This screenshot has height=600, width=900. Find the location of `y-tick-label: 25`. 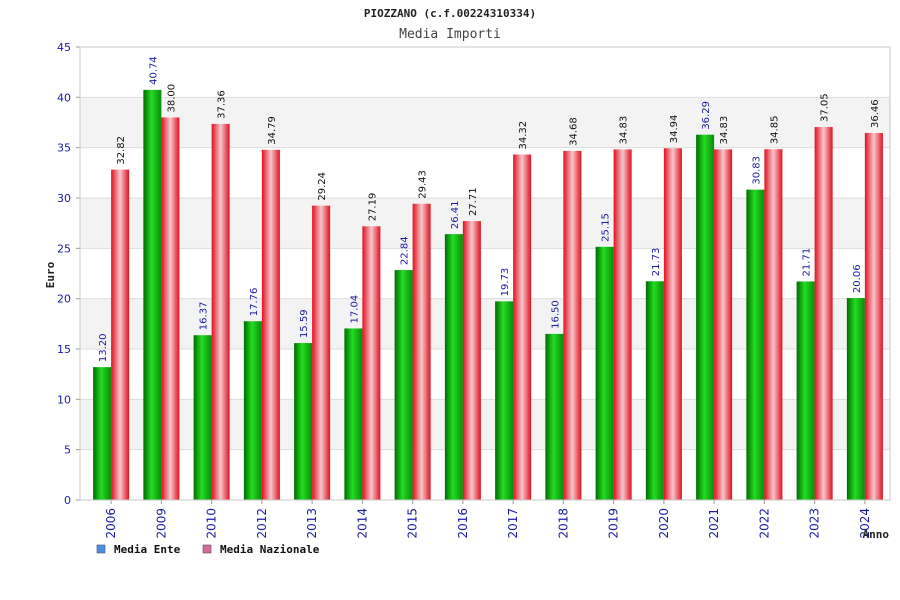

y-tick-label: 25 is located at coordinates (64, 248).